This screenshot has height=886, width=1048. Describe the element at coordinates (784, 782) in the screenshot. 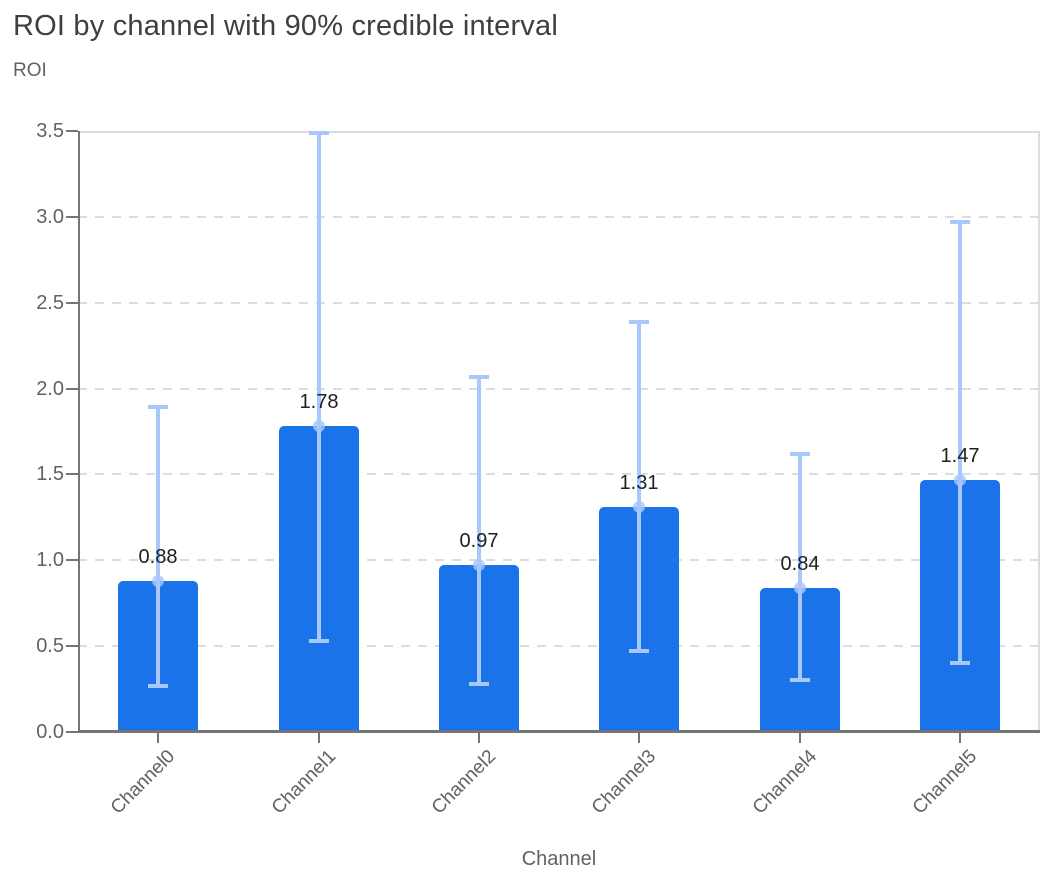

I see `x-tick-label-text: Channel4` at that location.